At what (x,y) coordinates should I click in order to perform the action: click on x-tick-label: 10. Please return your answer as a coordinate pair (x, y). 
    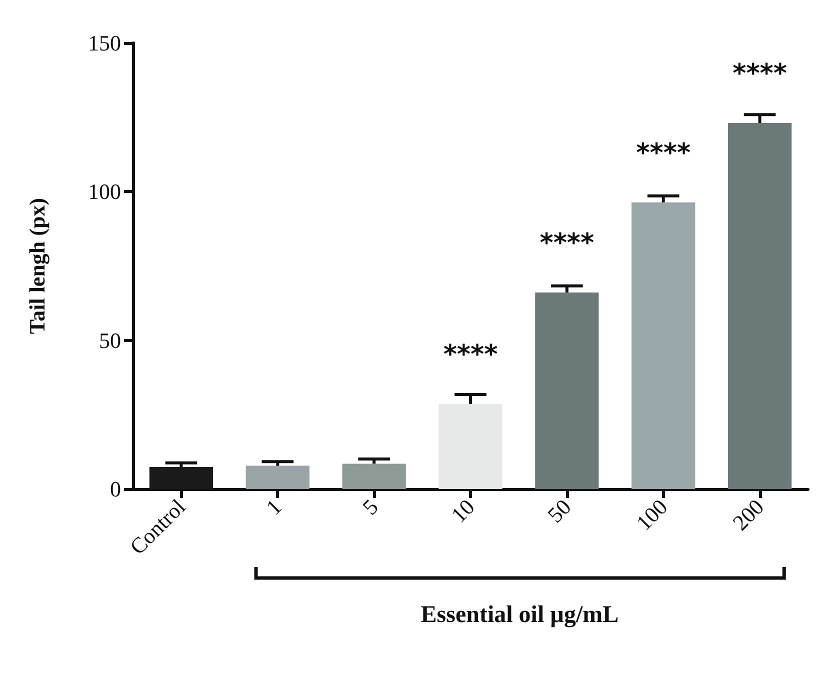
    Looking at the image, I should click on (463, 511).